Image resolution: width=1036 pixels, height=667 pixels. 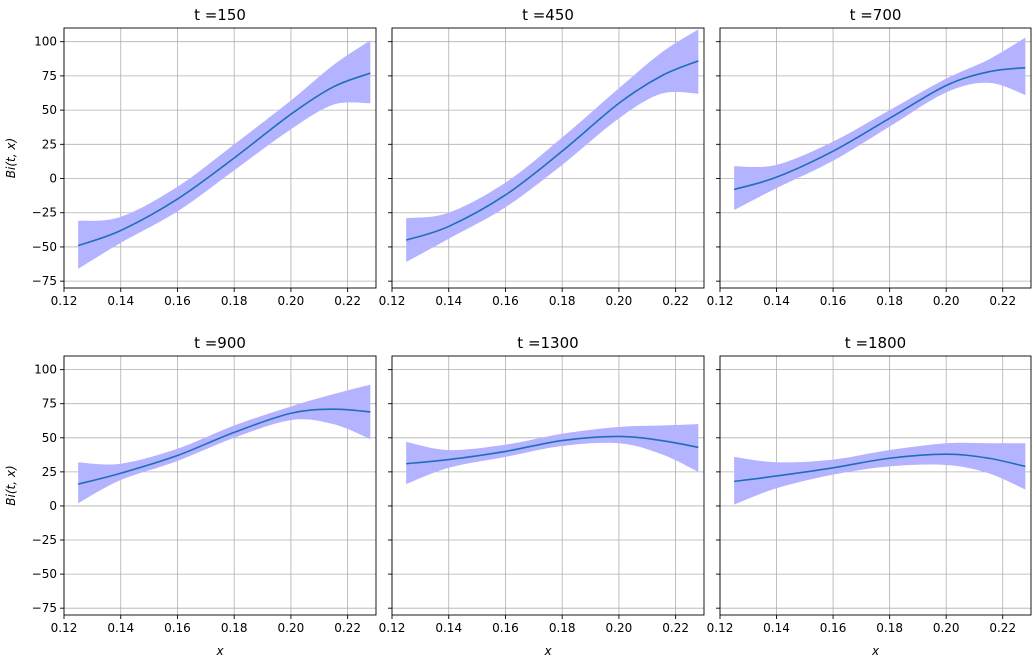 What do you see at coordinates (876, 15) in the screenshot?
I see `subplot-title: t =700` at bounding box center [876, 15].